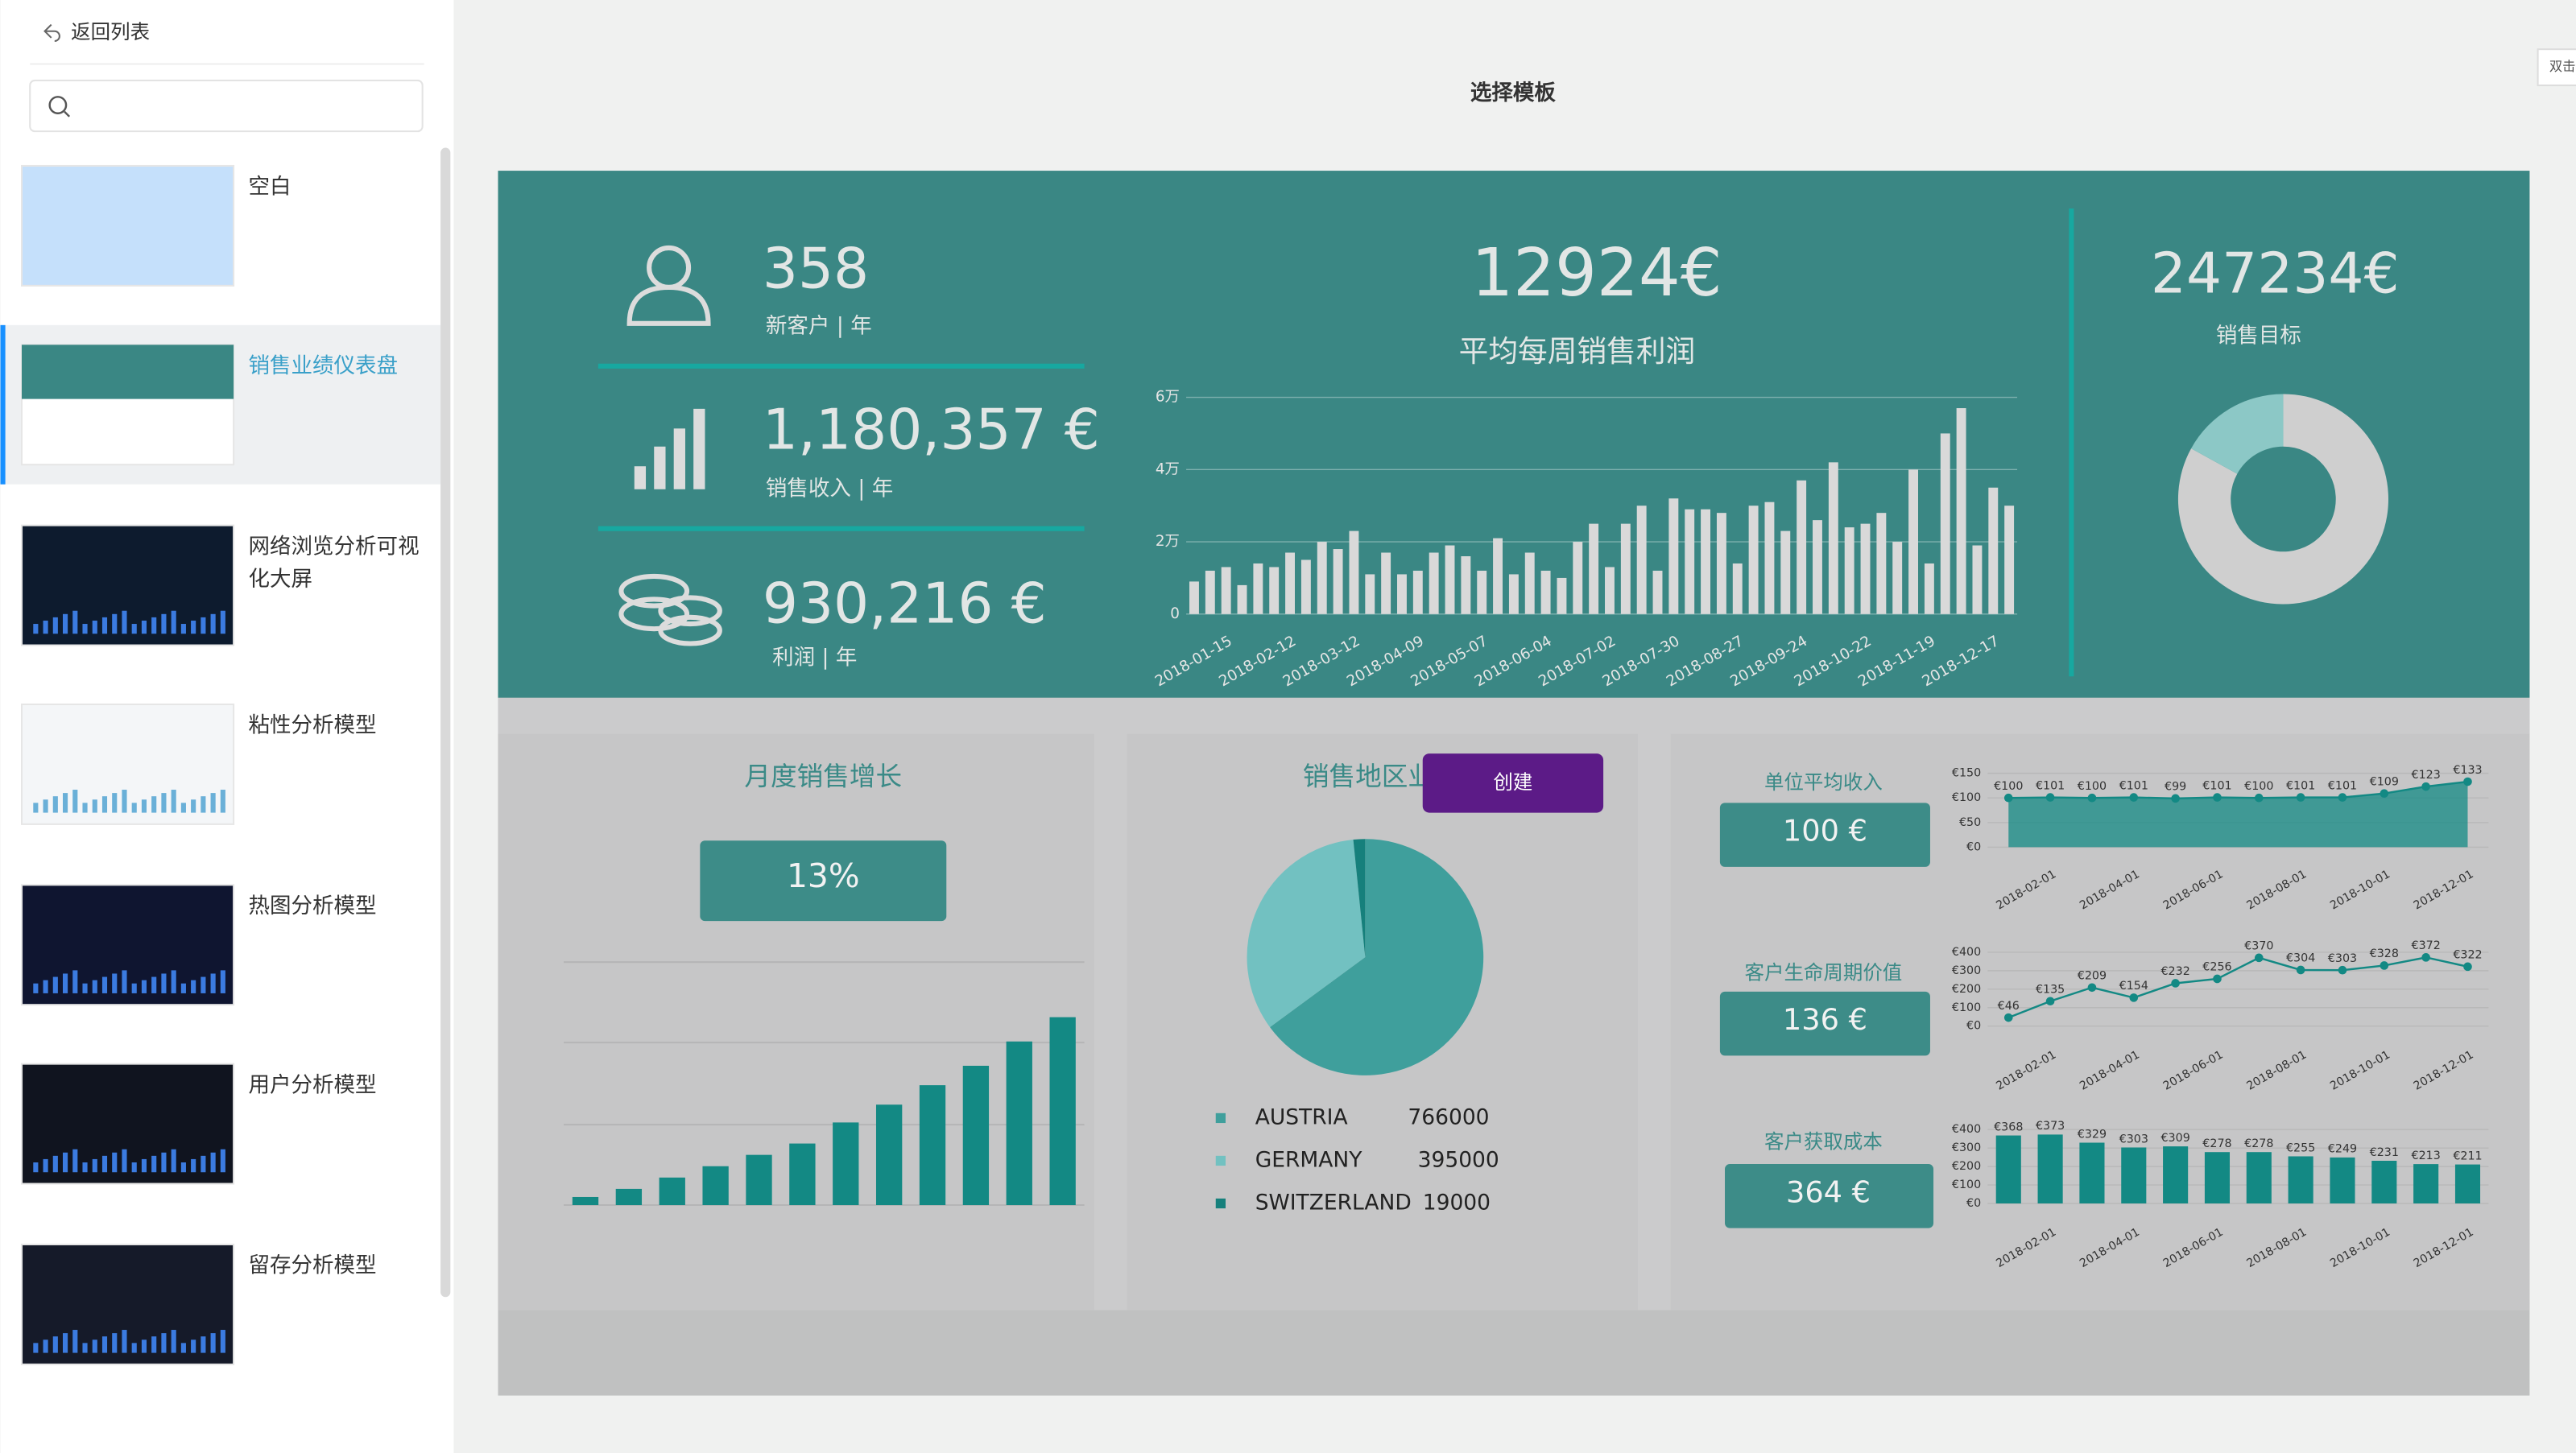  I want to click on template-name: 销售业绩仪表盘, so click(323, 367).